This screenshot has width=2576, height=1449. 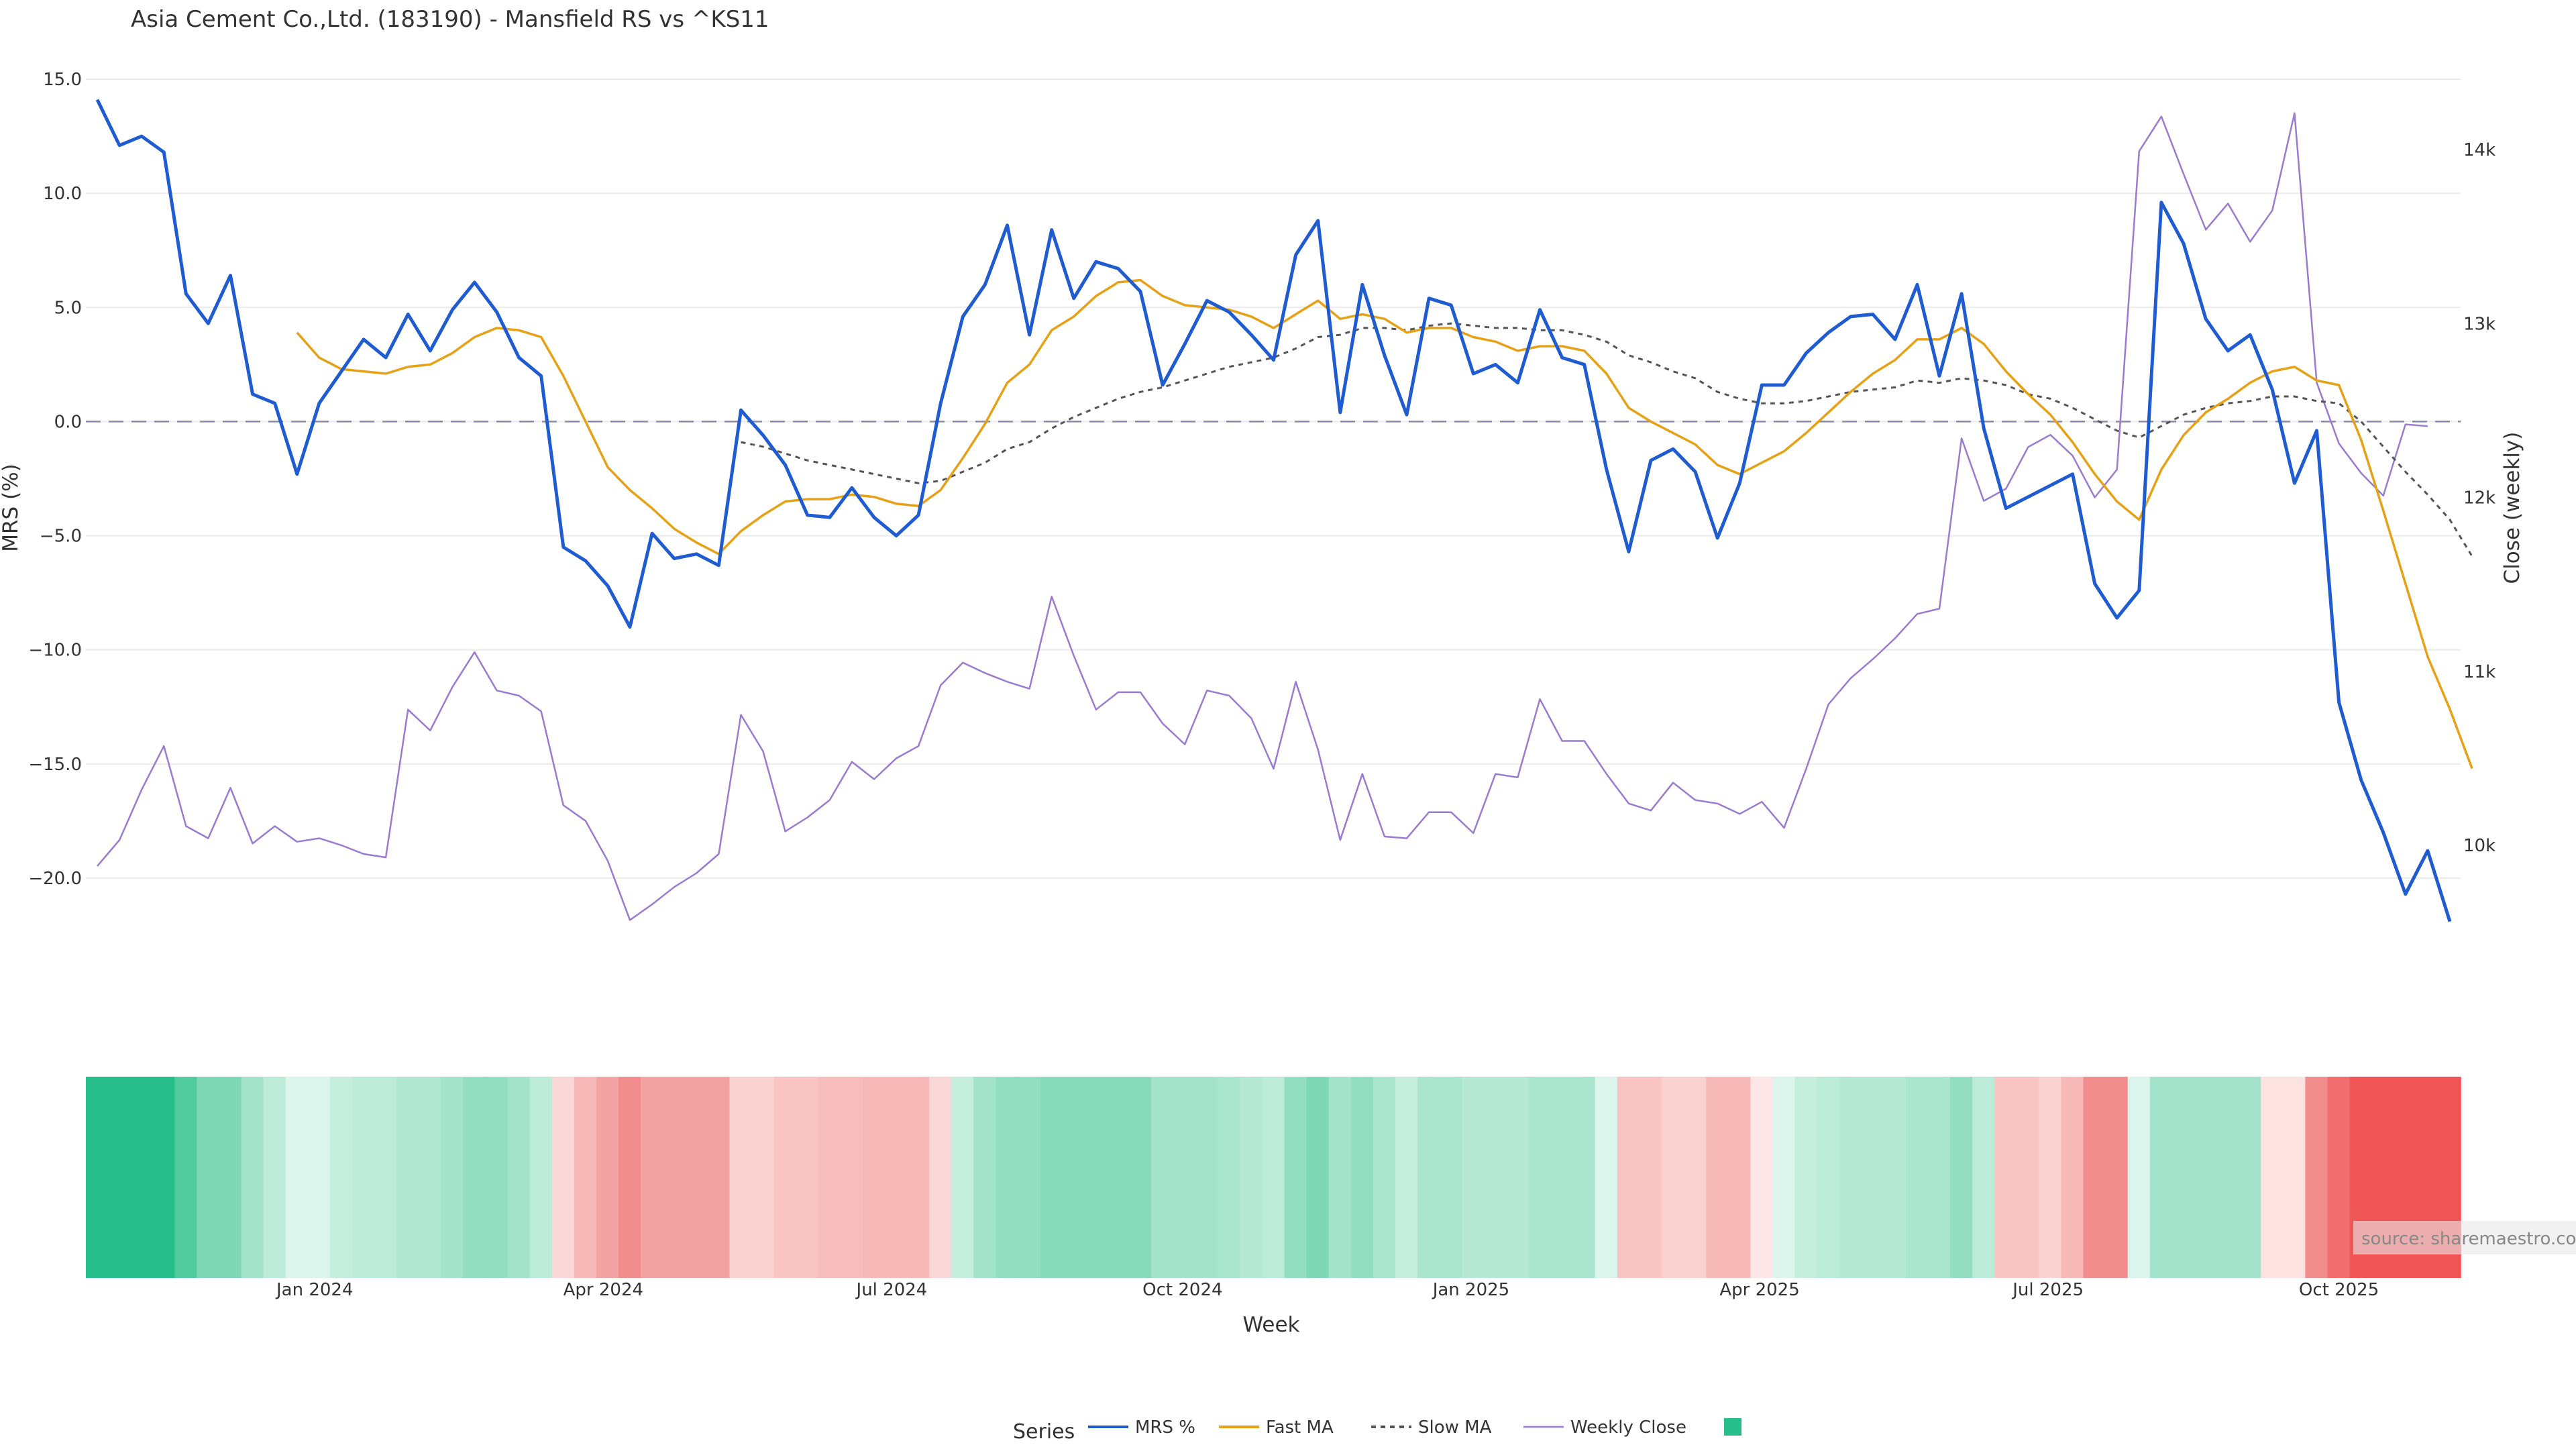 I want to click on y-left-tick-label: −20.0, so click(x=55, y=879).